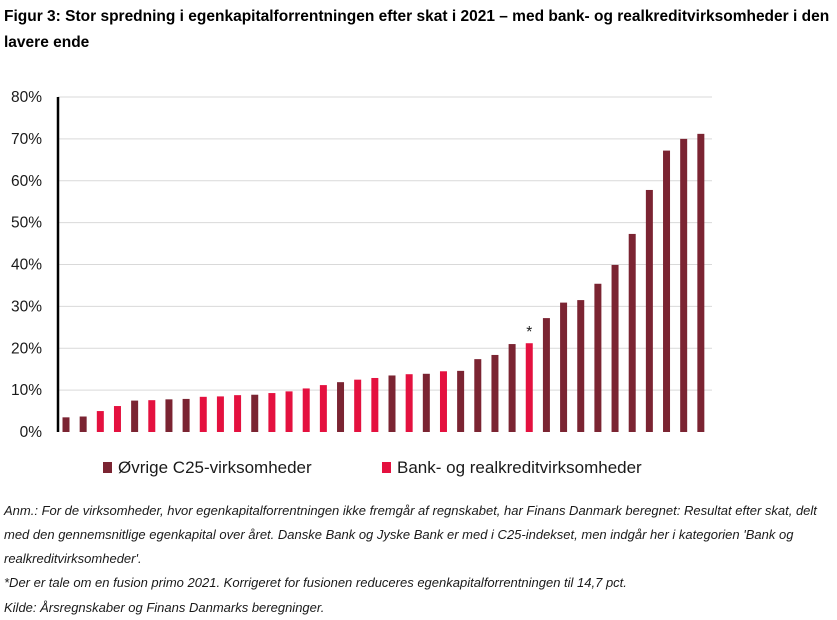 This screenshot has width=837, height=620. Describe the element at coordinates (31, 432) in the screenshot. I see `y-tick-label: 0%` at that location.